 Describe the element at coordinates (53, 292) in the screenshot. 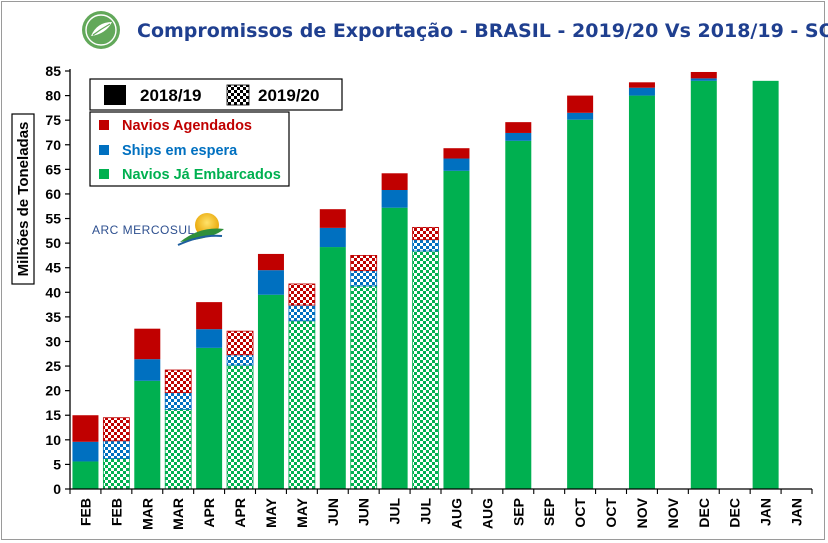

I see `y-tick-label: 40` at that location.